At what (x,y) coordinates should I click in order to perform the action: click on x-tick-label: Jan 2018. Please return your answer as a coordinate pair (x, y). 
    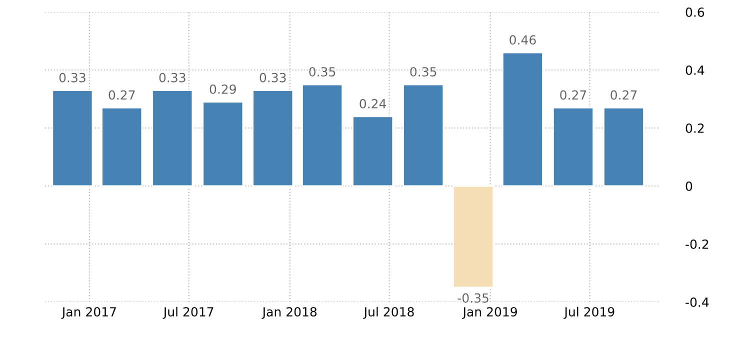
    Looking at the image, I should click on (289, 313).